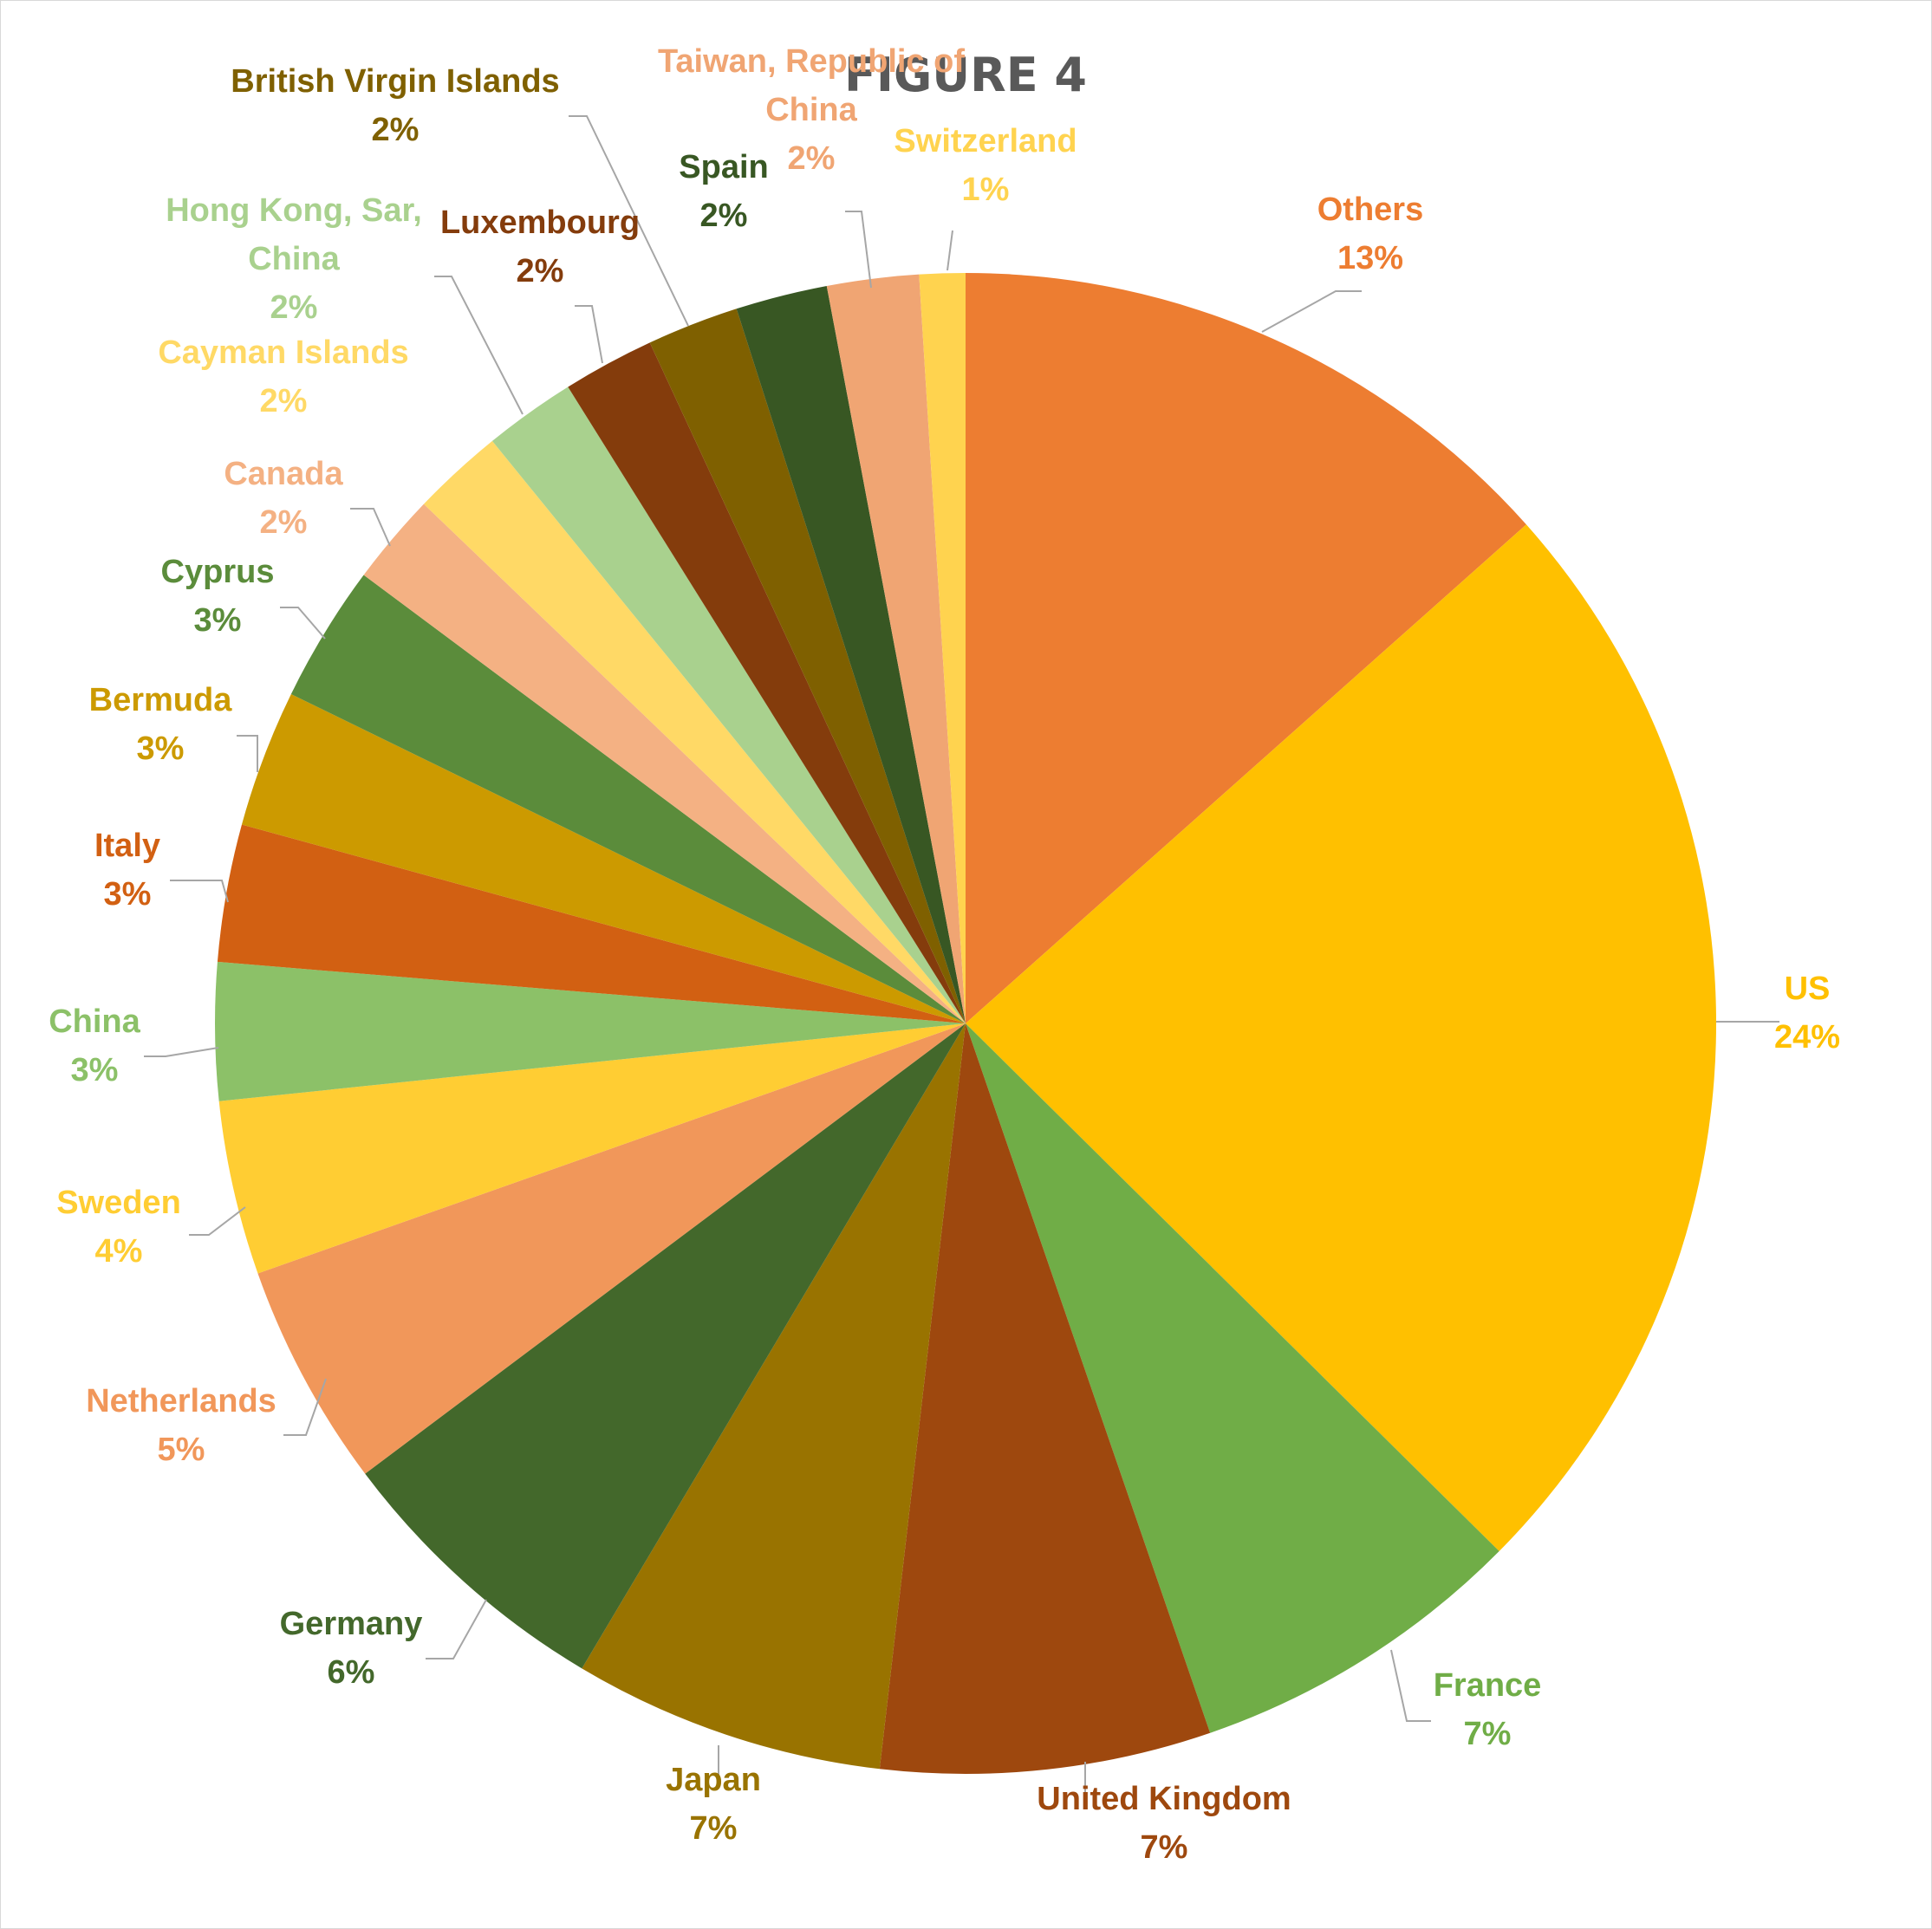  Describe the element at coordinates (1488, 1685) in the screenshot. I see `data-label-category: France` at that location.